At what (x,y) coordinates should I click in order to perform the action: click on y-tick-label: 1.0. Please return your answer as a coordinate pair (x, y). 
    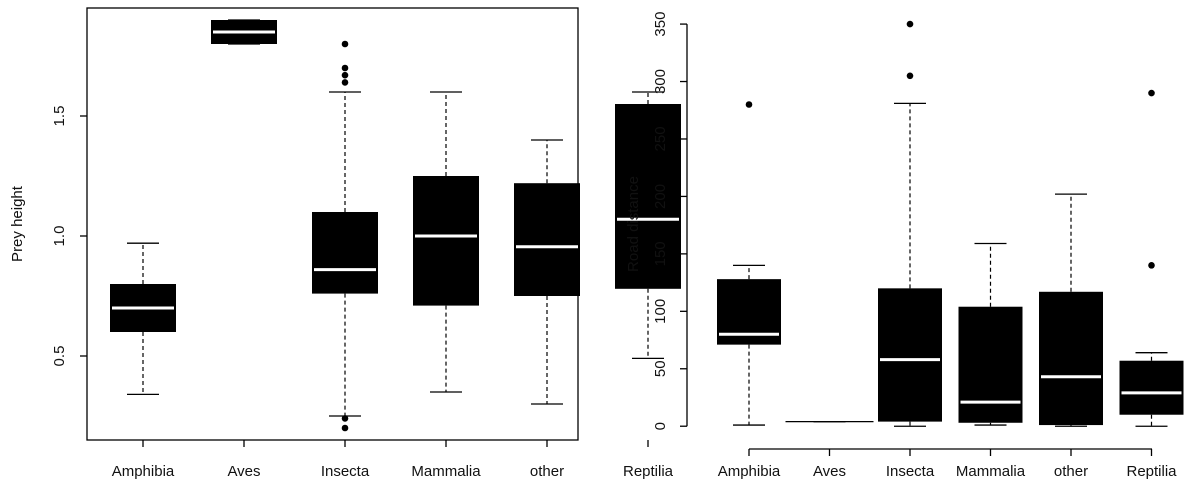
    Looking at the image, I should click on (59, 236).